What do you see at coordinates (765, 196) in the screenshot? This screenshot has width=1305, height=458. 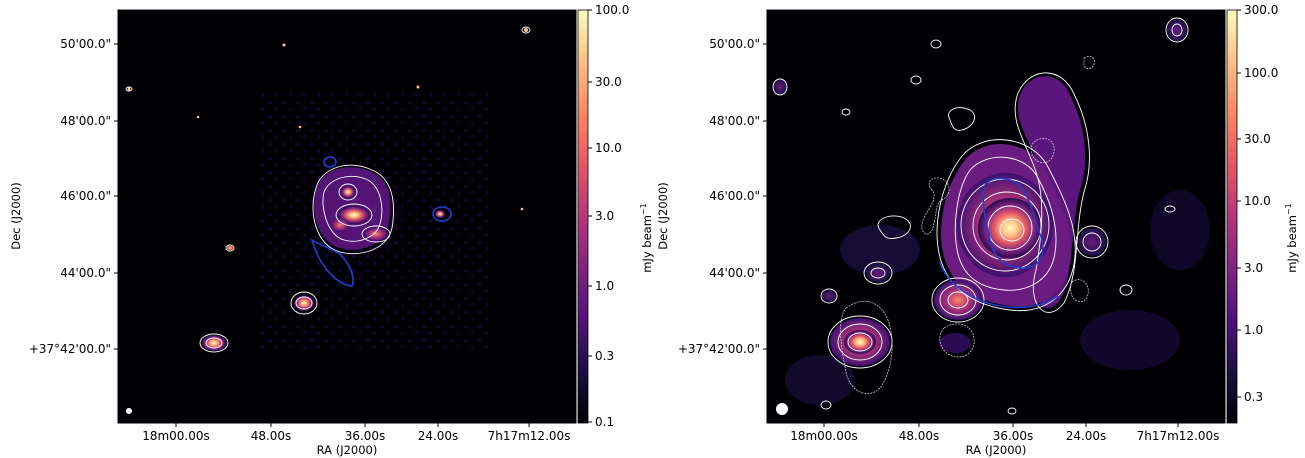 I see `right-y-ticks` at bounding box center [765, 196].